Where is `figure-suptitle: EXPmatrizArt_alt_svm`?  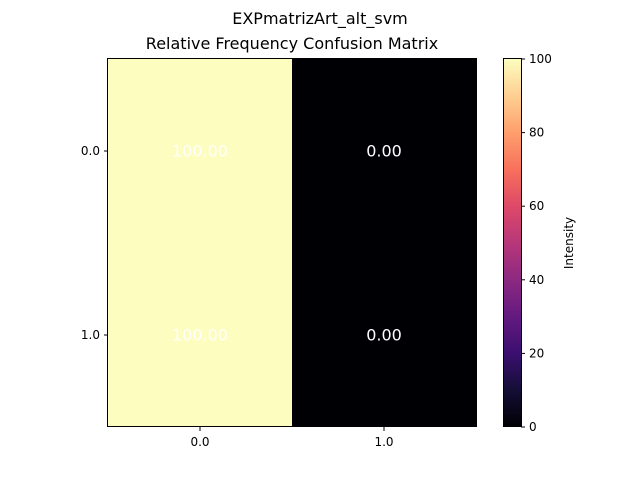 figure-suptitle: EXPmatrizArt_alt_svm is located at coordinates (320, 19).